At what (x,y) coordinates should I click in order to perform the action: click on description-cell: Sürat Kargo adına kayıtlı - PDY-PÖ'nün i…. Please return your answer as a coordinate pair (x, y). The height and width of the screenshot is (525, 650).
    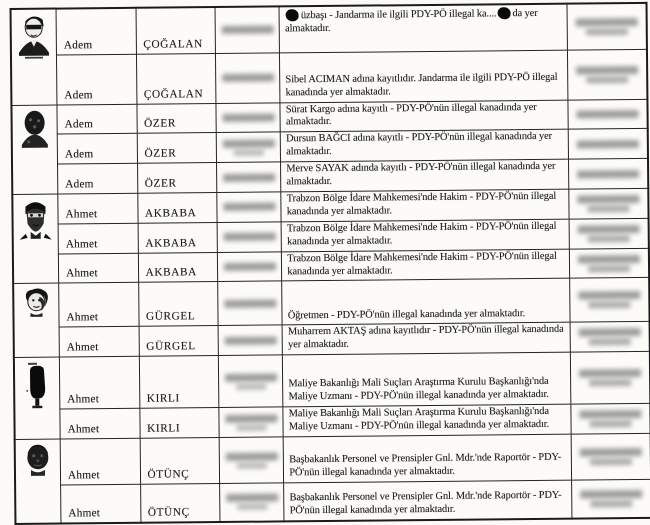
    Looking at the image, I should click on (424, 116).